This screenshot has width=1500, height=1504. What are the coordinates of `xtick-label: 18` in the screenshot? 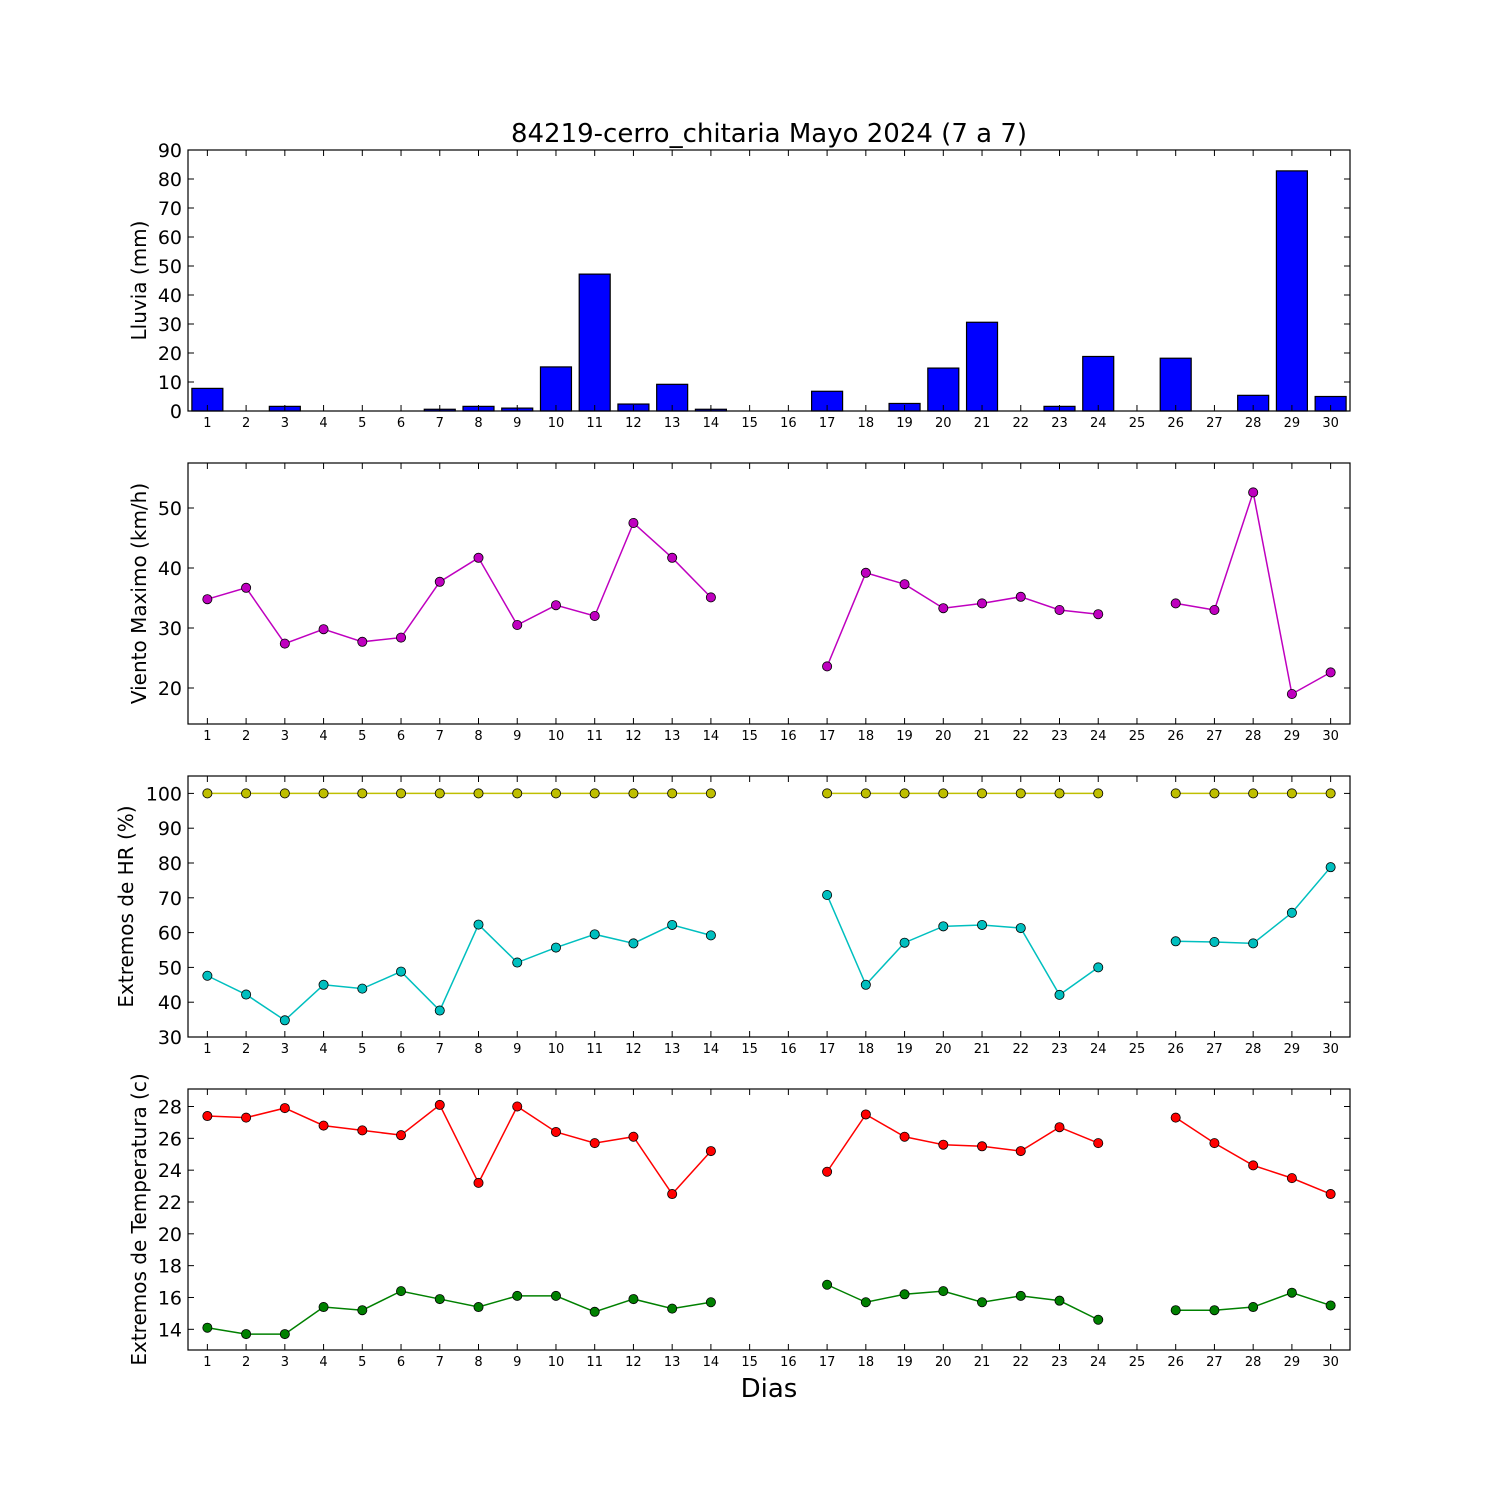 It's located at (866, 1362).